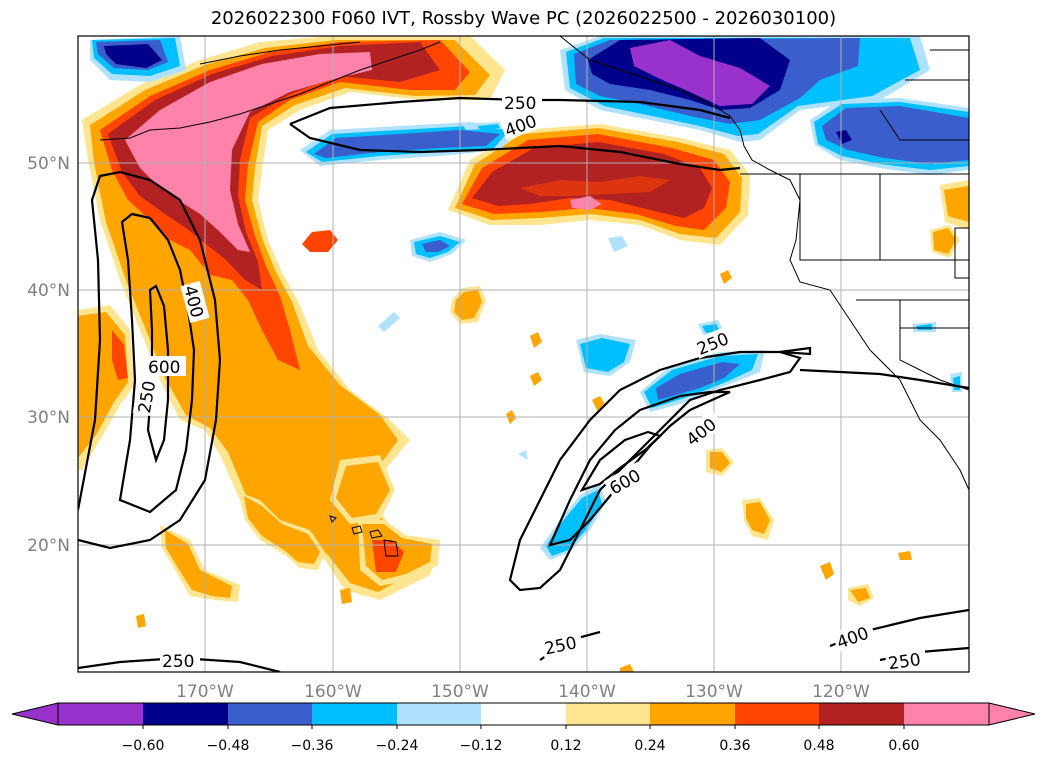 The height and width of the screenshot is (765, 1047). Describe the element at coordinates (164, 368) in the screenshot. I see `contour-label: 600` at that location.